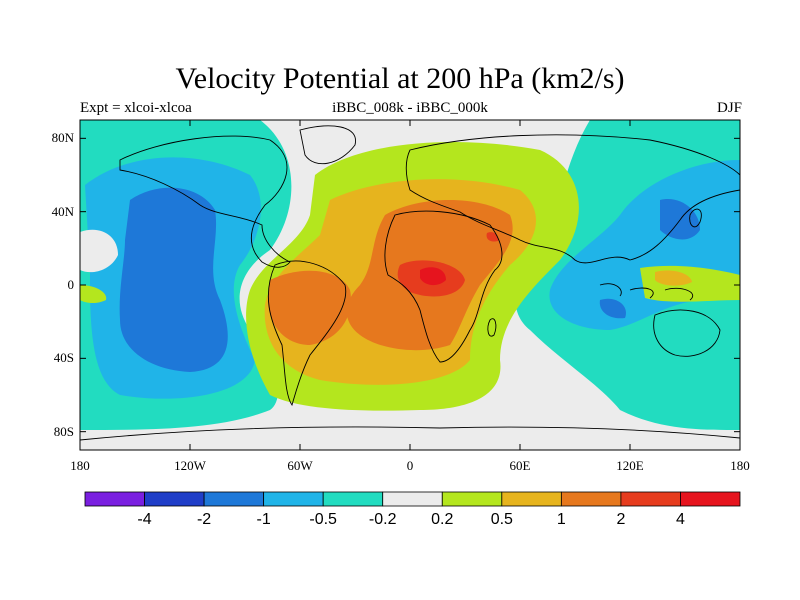 This screenshot has height=600, width=800. Describe the element at coordinates (323, 519) in the screenshot. I see `colorbar-label: -0.5` at that location.